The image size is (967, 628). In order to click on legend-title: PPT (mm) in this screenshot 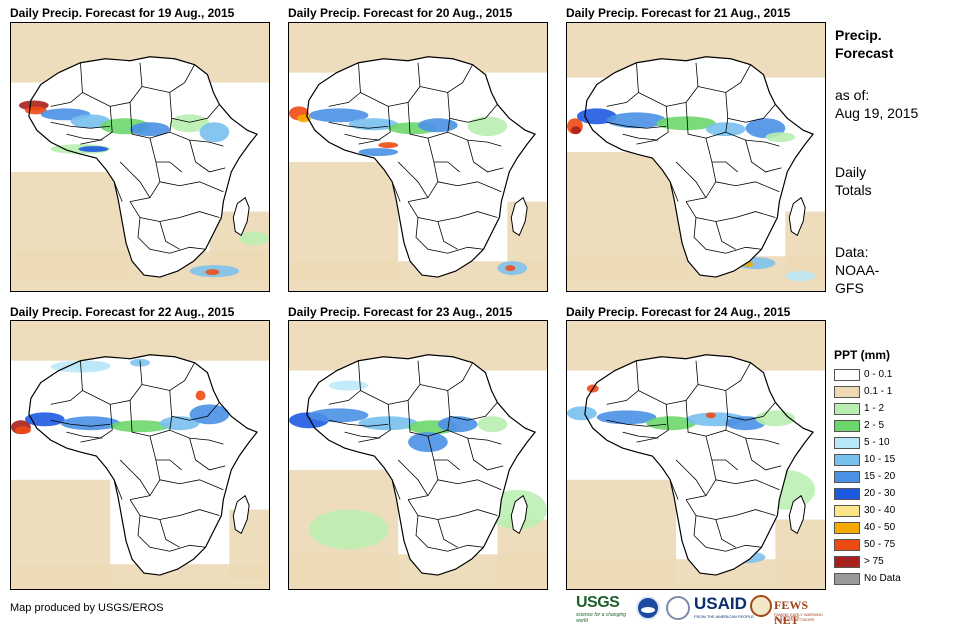, I will do `click(862, 355)`.